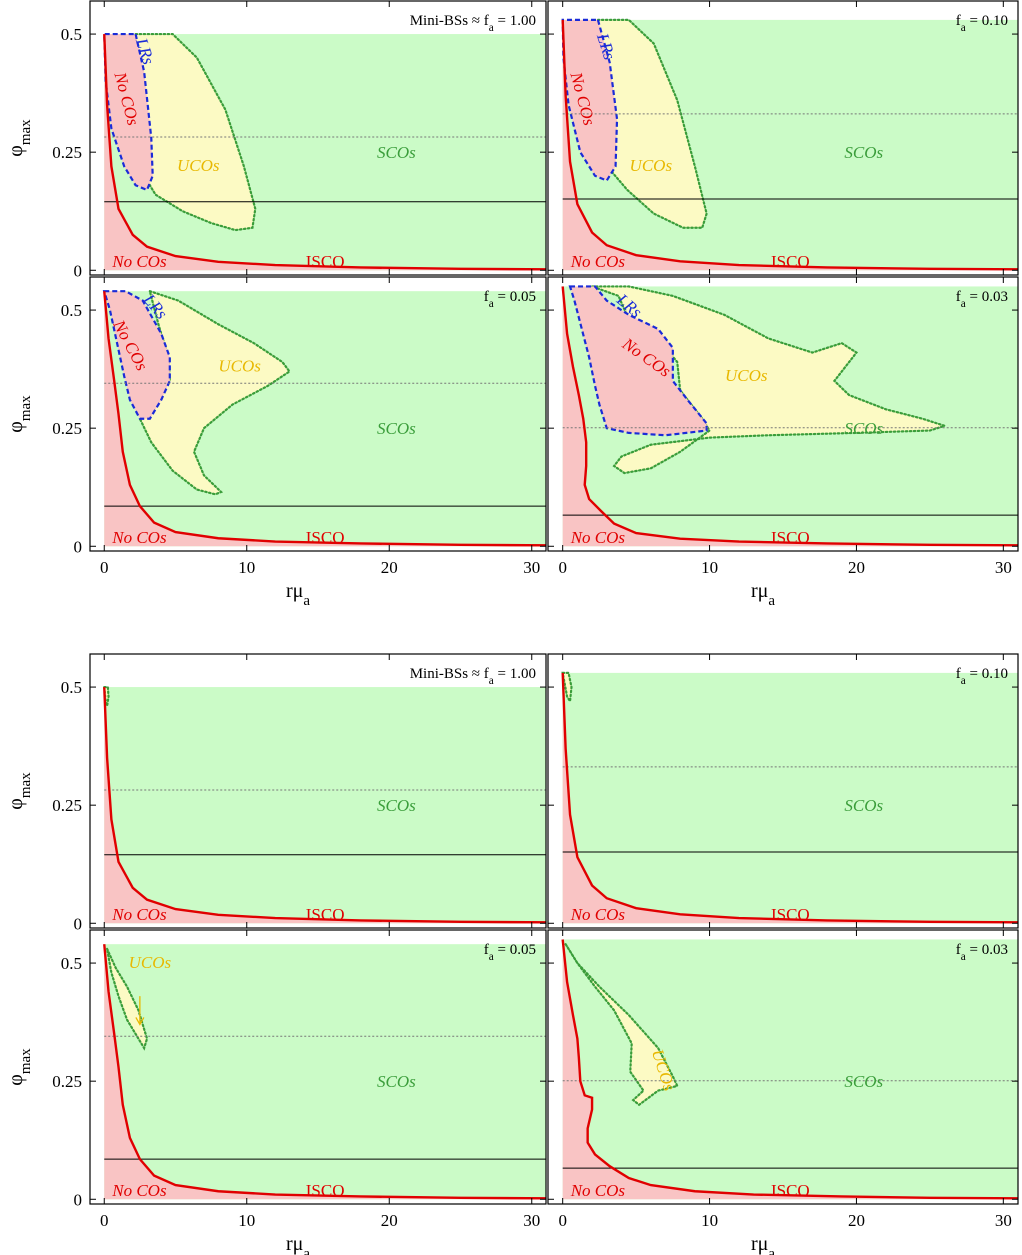 The height and width of the screenshot is (1255, 1022). I want to click on uco-arrow-head, so click(140, 1021).